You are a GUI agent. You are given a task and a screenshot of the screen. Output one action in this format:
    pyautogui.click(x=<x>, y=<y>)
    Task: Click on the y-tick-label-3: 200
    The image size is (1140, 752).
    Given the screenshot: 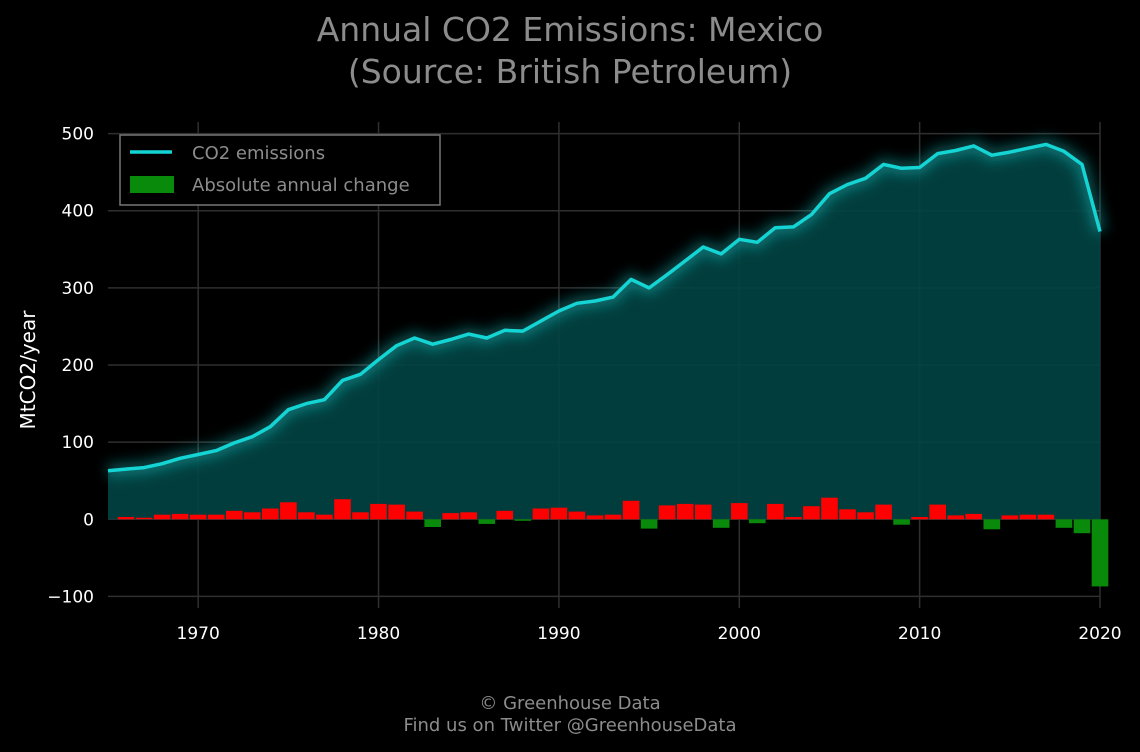 What is the action you would take?
    pyautogui.click(x=78, y=366)
    